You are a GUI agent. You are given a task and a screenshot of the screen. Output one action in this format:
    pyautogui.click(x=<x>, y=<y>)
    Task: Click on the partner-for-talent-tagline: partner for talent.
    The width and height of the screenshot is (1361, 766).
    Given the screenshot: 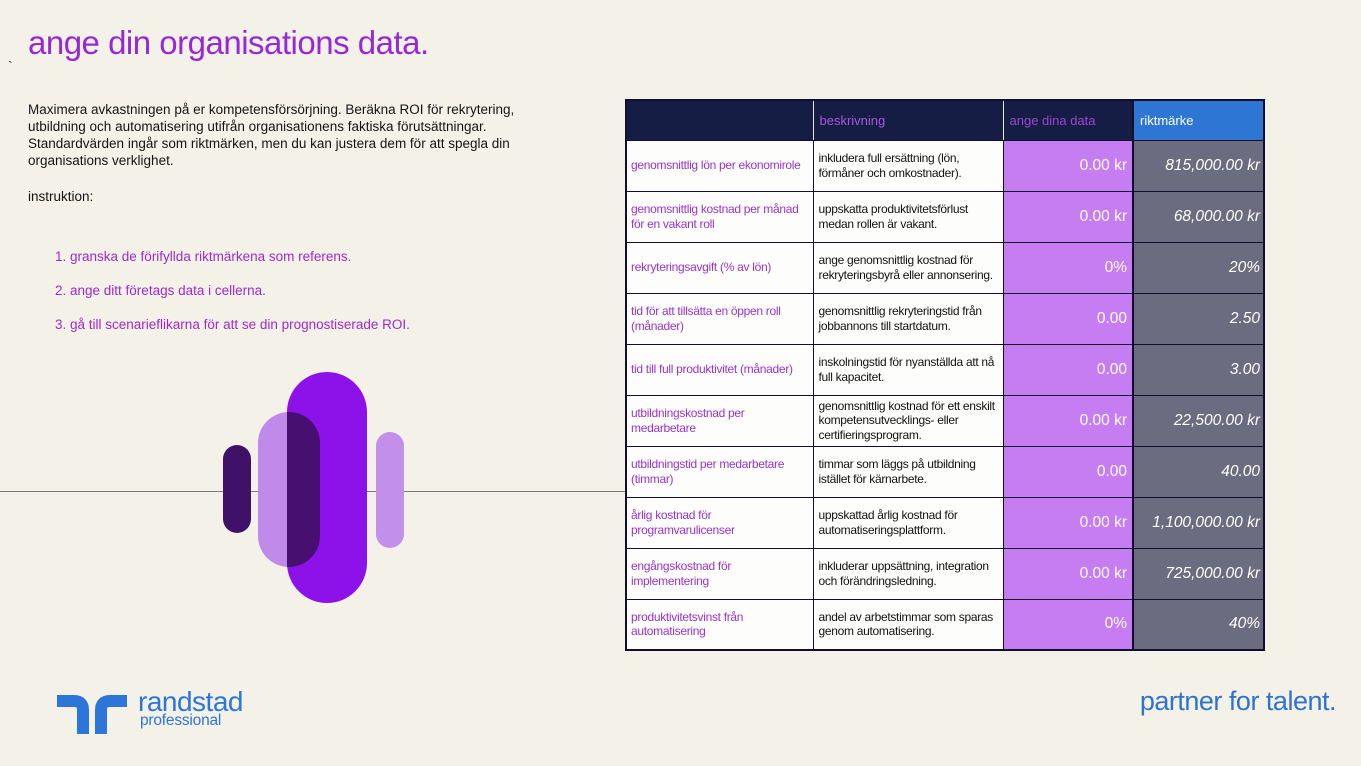 What is the action you would take?
    pyautogui.click(x=1238, y=701)
    